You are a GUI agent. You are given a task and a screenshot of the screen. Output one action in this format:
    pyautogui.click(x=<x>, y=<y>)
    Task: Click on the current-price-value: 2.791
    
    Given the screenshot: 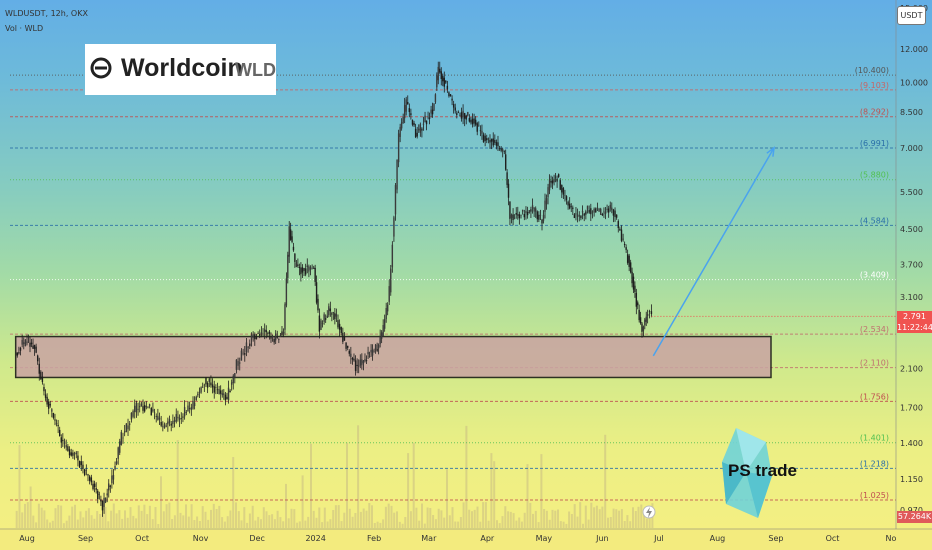 What is the action you would take?
    pyautogui.click(x=914, y=316)
    